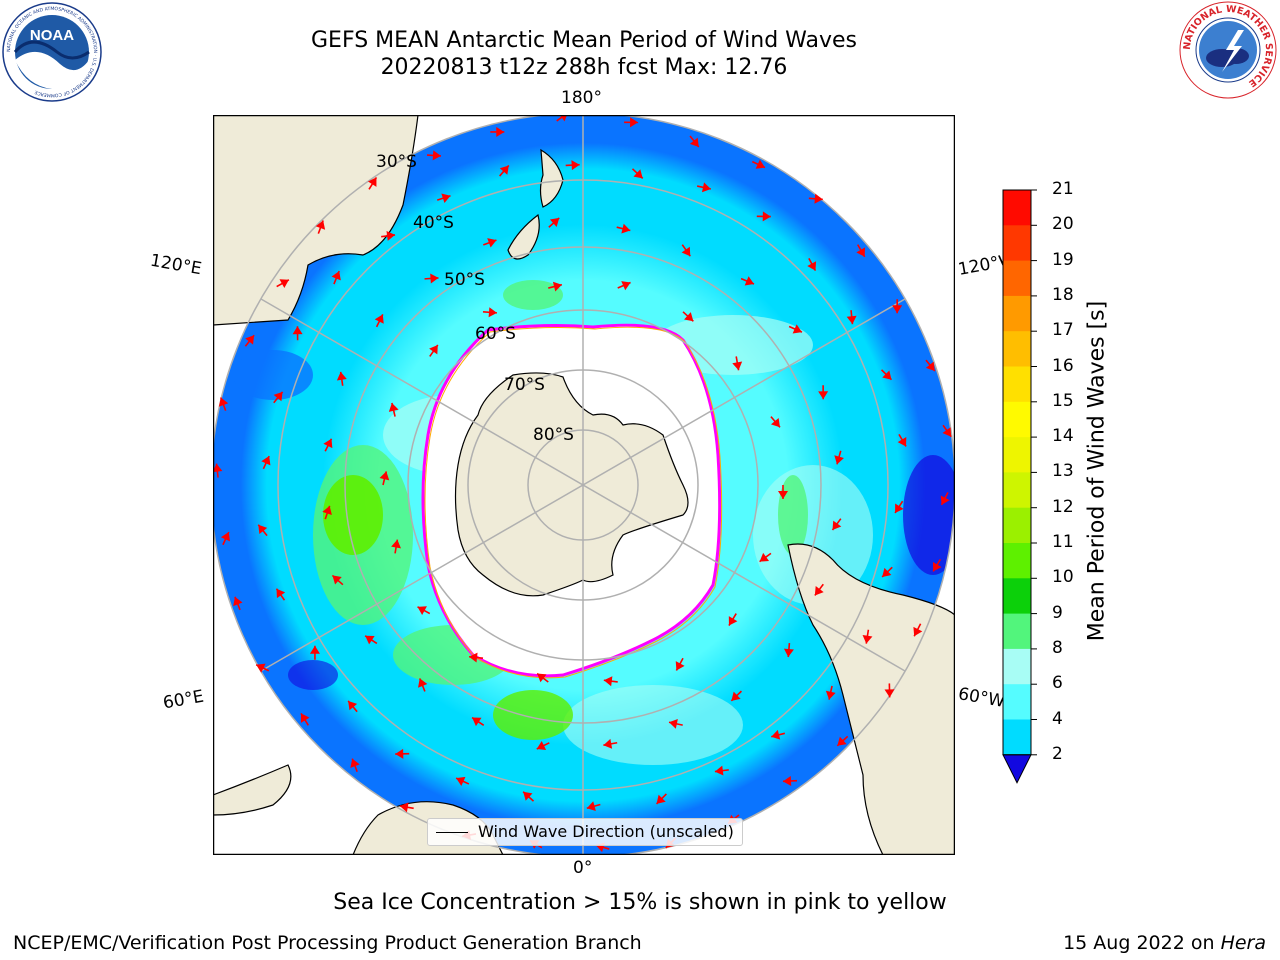 Image resolution: width=1280 pixels, height=960 pixels. Describe the element at coordinates (1063, 365) in the screenshot. I see `colorbar-tick-label: 16` at that location.